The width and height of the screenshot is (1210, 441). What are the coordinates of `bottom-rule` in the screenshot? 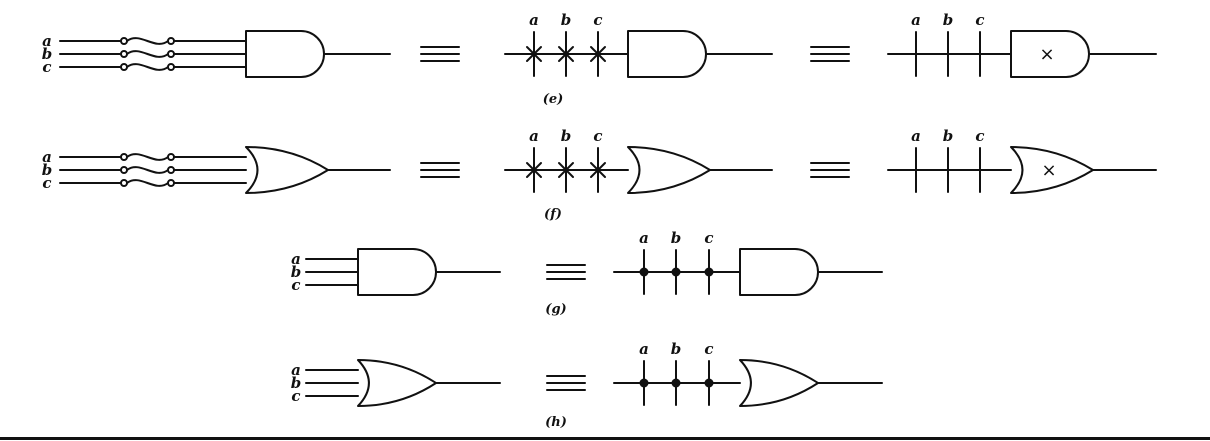 It's located at (605, 438).